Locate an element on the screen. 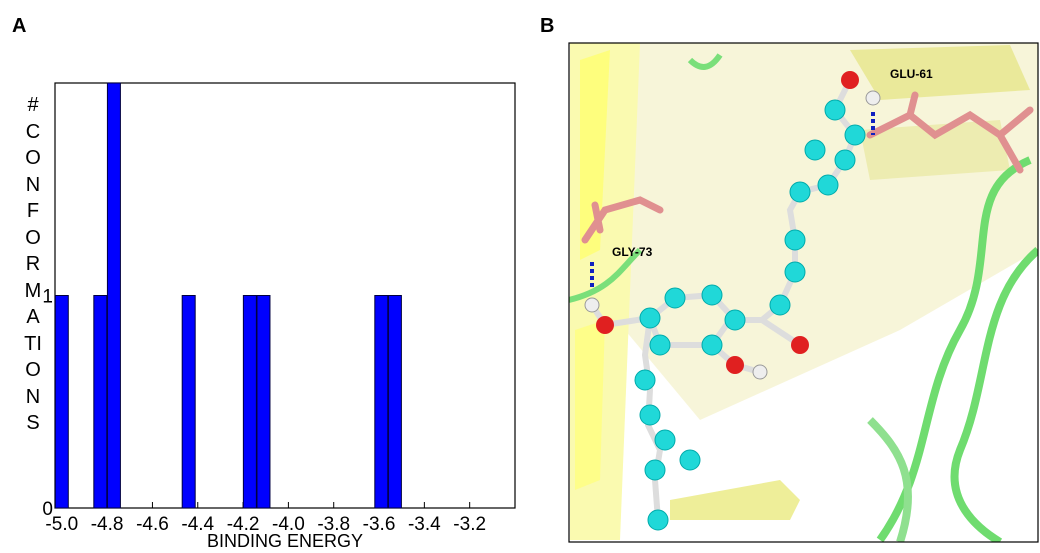 The height and width of the screenshot is (553, 1040). x-axis-label: BINDING ENERGY is located at coordinates (285, 541).